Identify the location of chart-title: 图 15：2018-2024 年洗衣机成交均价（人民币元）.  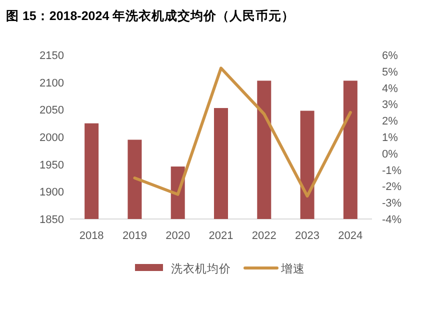
(150, 15).